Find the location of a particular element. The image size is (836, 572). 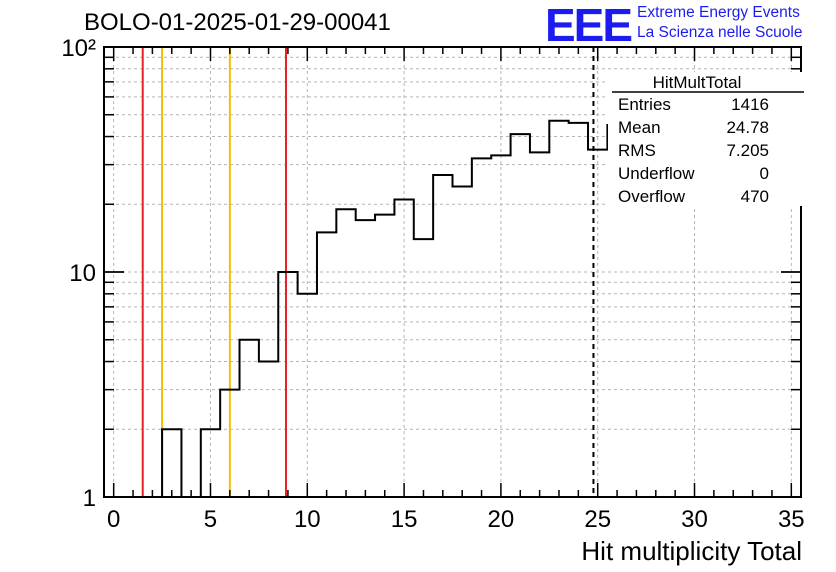

eee-logo: EEE is located at coordinates (589, 25).